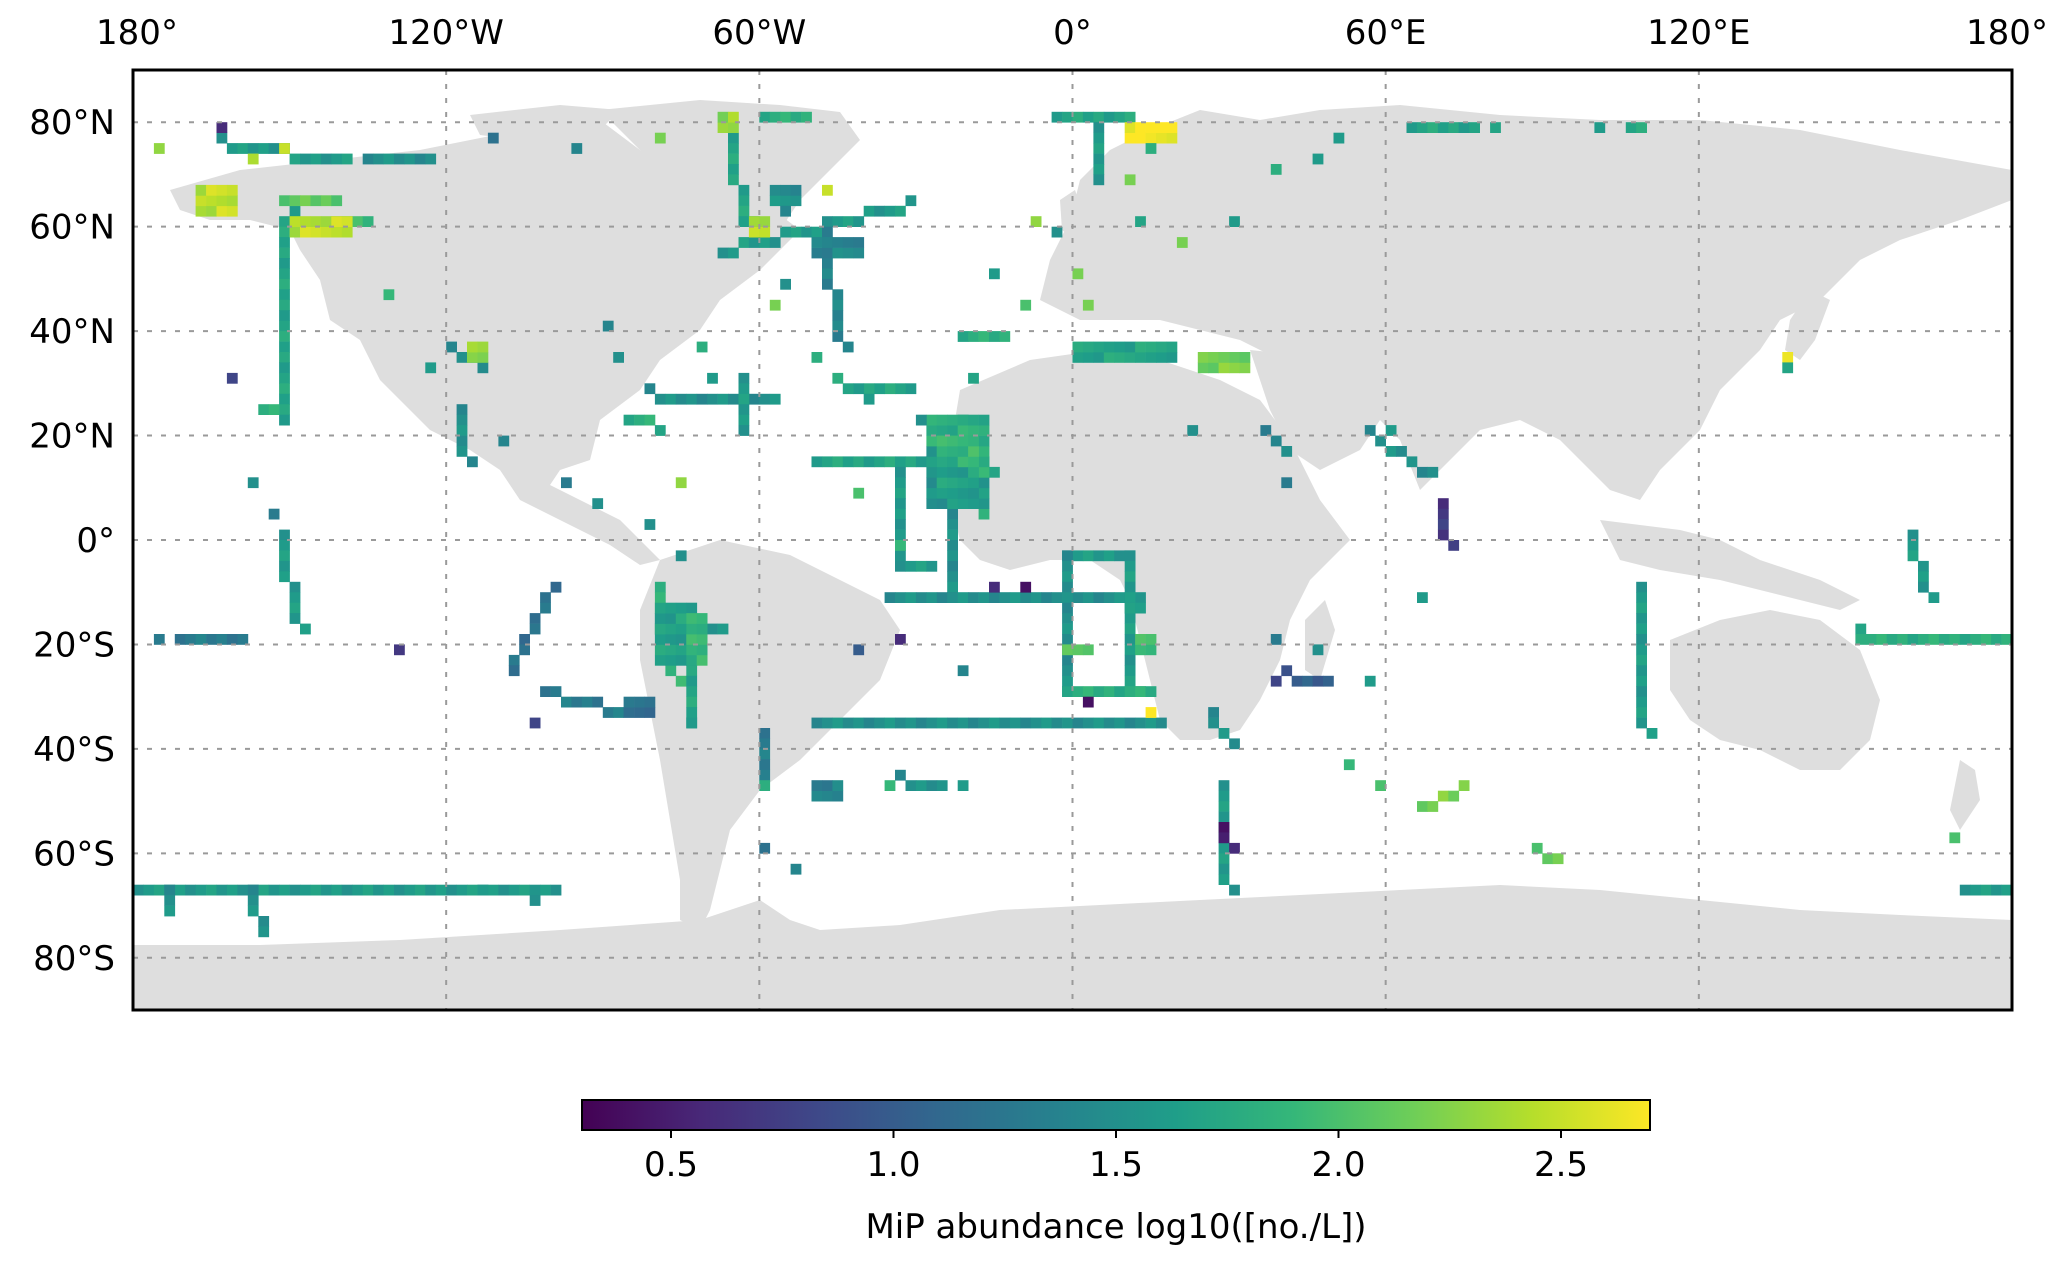 This screenshot has width=2067, height=1263. I want to click on longitude-tick-label: 60°E, so click(1386, 33).